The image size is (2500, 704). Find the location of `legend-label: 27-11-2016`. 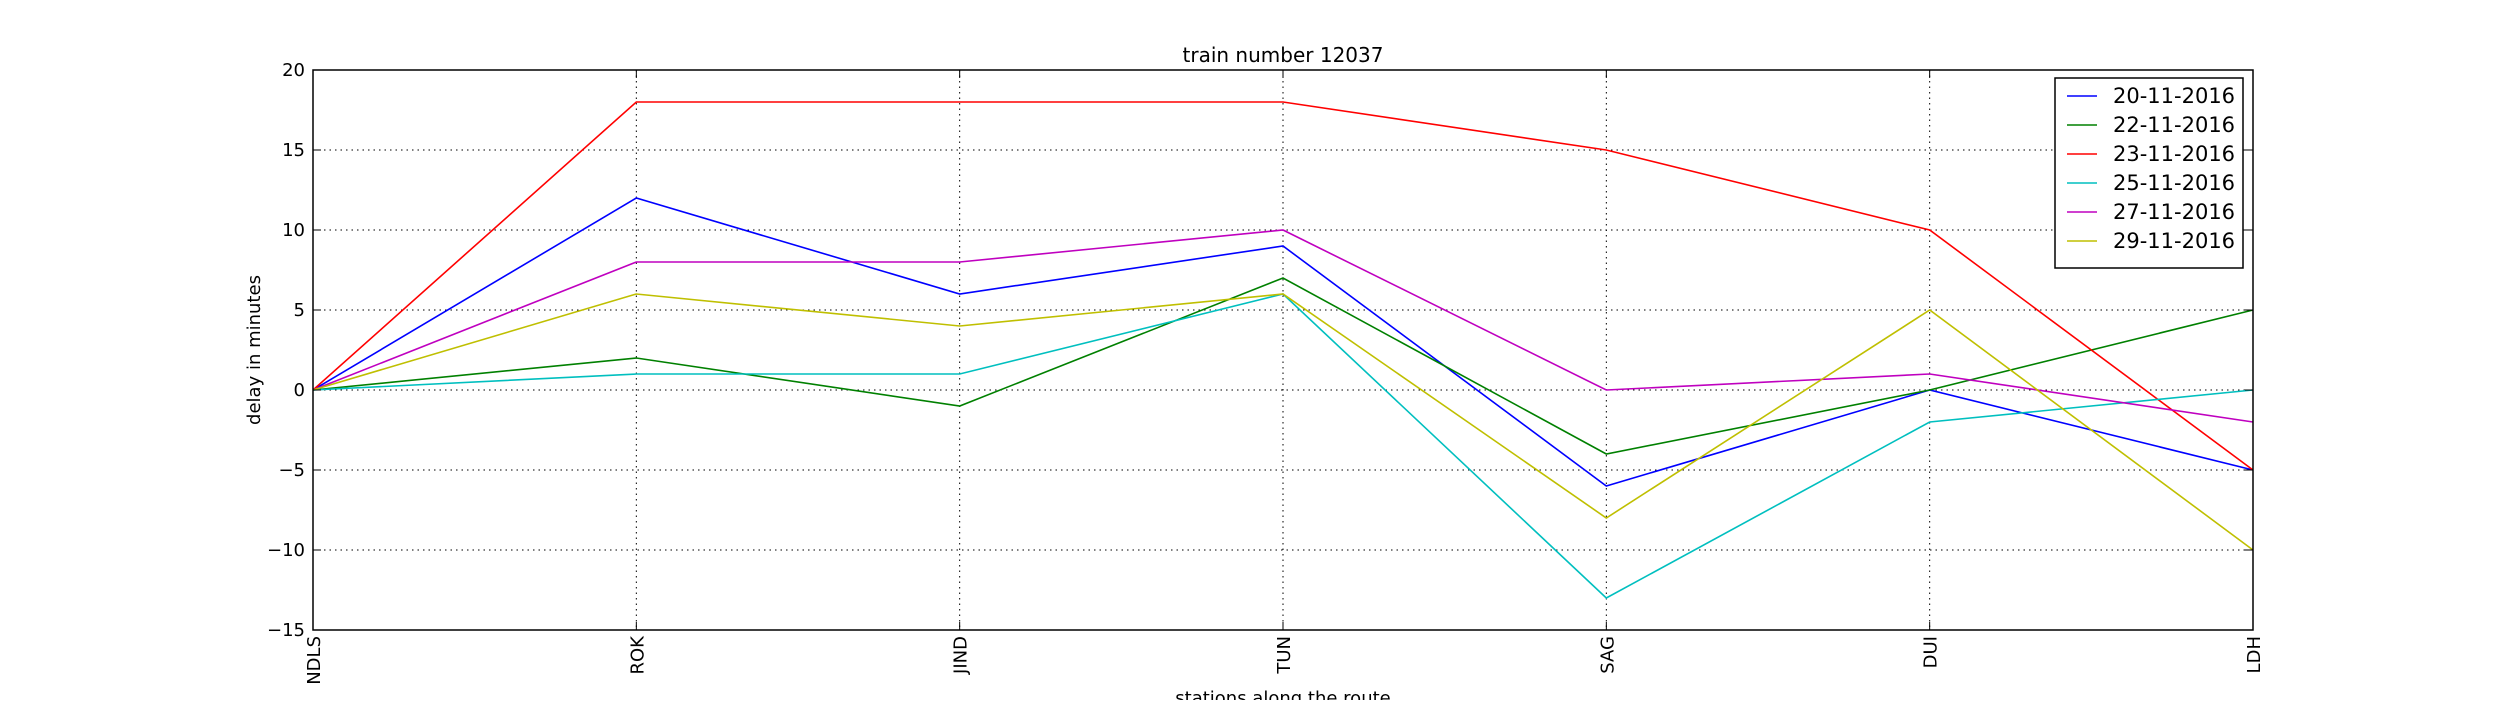

legend-label: 27-11-2016 is located at coordinates (2174, 212).